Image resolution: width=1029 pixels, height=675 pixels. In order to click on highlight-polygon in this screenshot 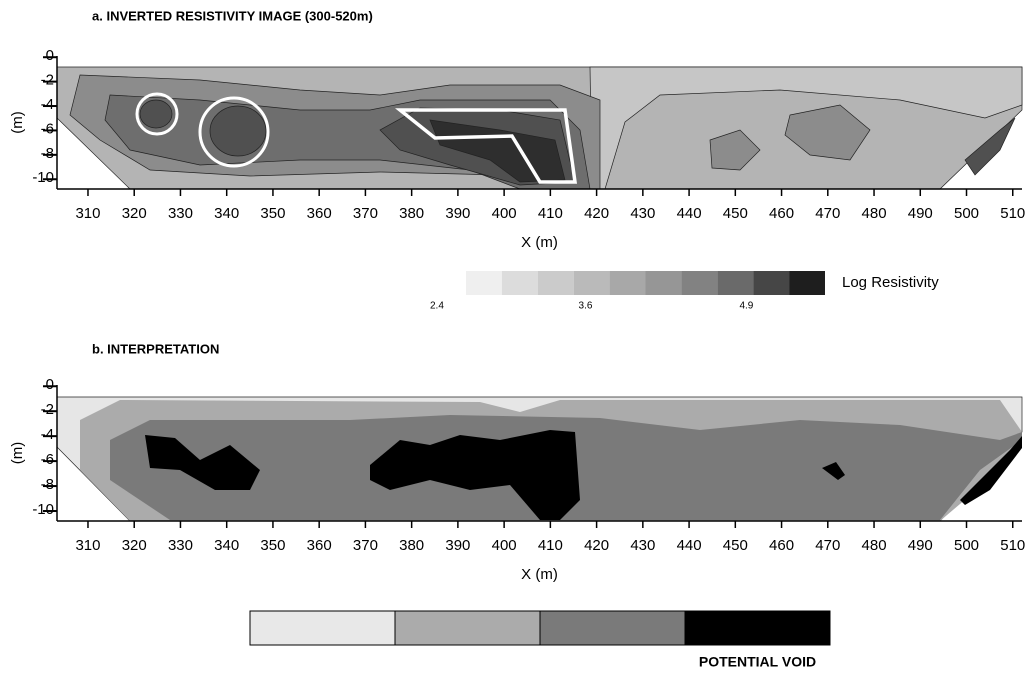, I will do `click(486, 146)`.